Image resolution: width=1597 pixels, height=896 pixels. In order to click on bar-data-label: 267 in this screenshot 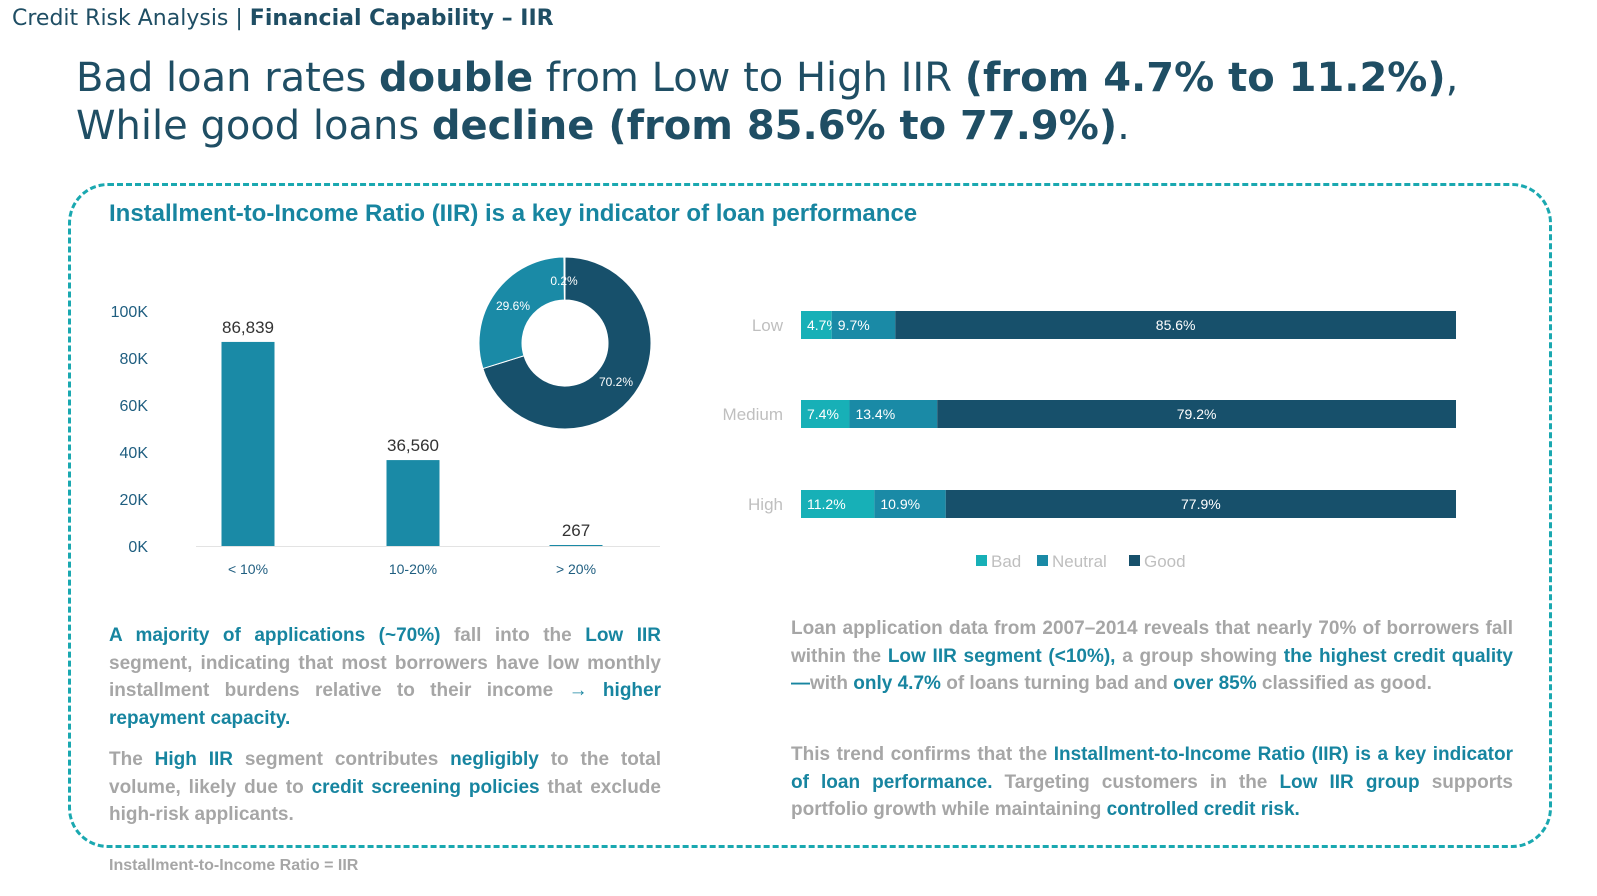, I will do `click(576, 530)`.